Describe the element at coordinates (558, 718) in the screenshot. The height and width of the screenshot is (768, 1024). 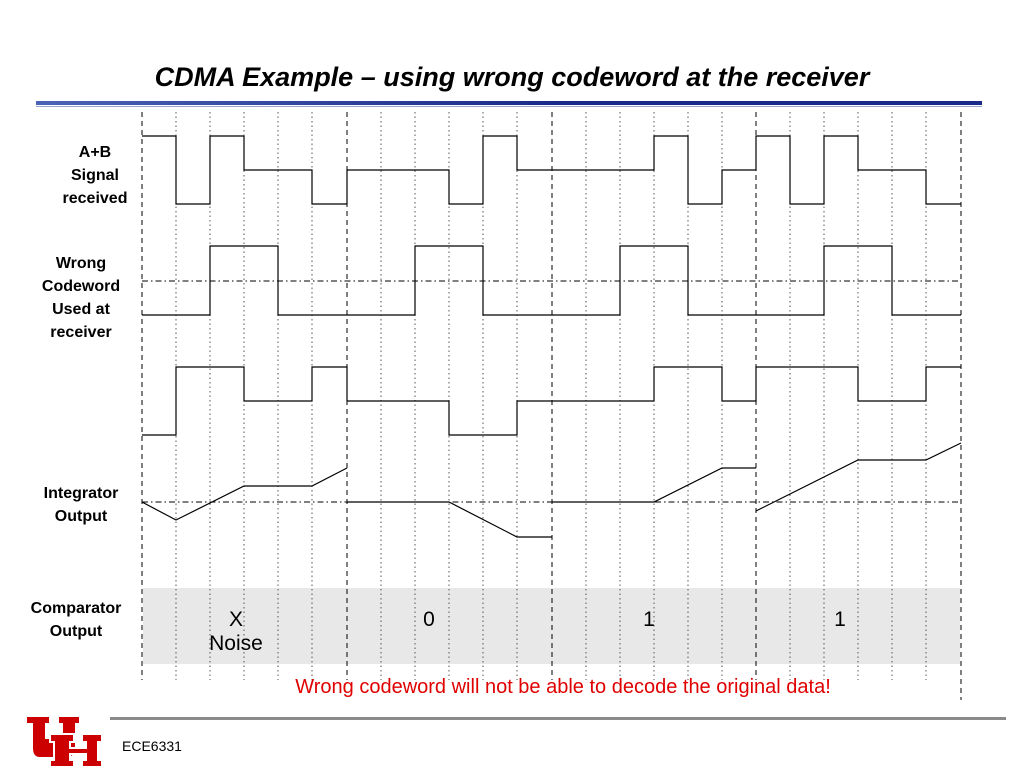
I see `footer-divider` at that location.